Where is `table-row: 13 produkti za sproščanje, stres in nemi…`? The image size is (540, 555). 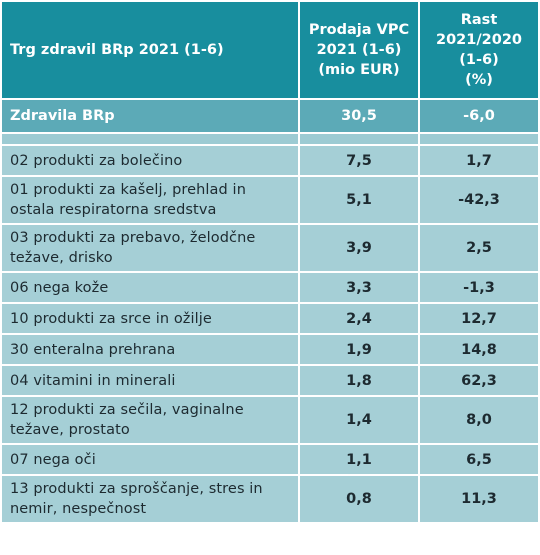
table-row: 13 produkti za sproščanje, stres in nemi… is located at coordinates (270, 498).